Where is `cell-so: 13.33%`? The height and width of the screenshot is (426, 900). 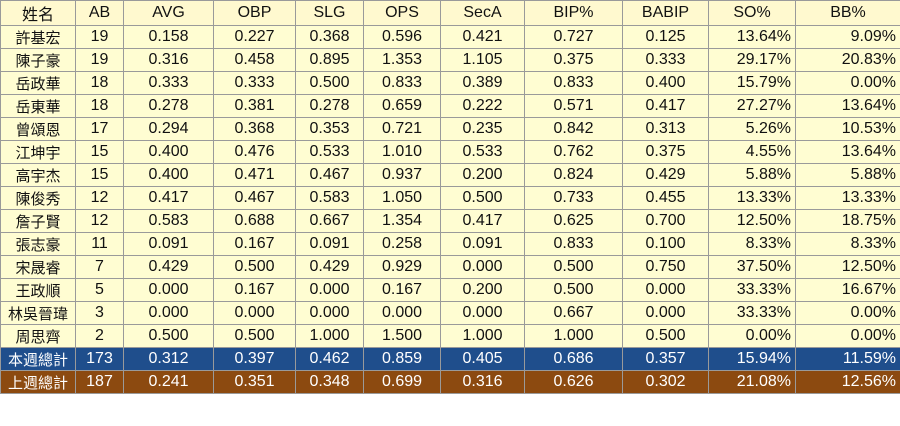
cell-so: 13.33% is located at coordinates (752, 198).